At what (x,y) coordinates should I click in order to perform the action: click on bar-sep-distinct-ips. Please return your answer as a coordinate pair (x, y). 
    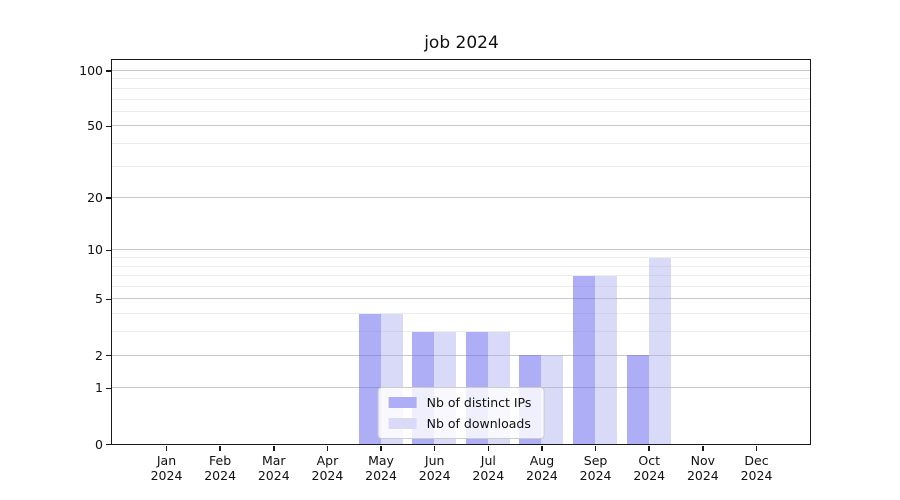
    Looking at the image, I should click on (584, 359).